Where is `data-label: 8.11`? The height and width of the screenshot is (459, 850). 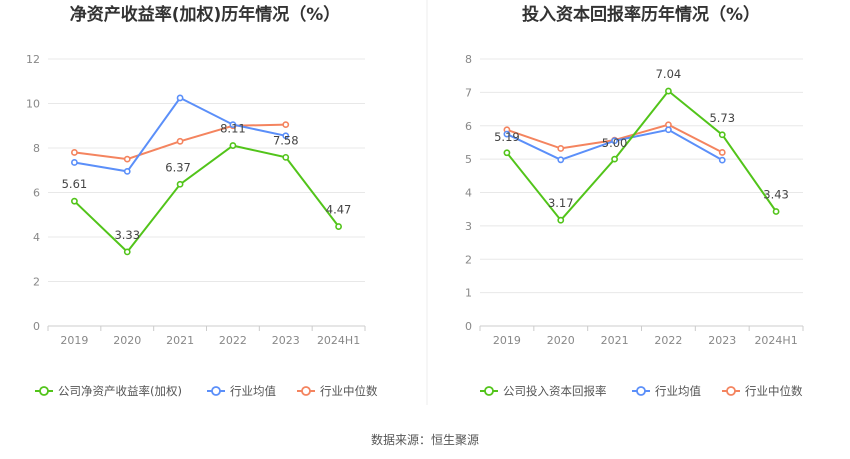 data-label: 8.11 is located at coordinates (233, 129).